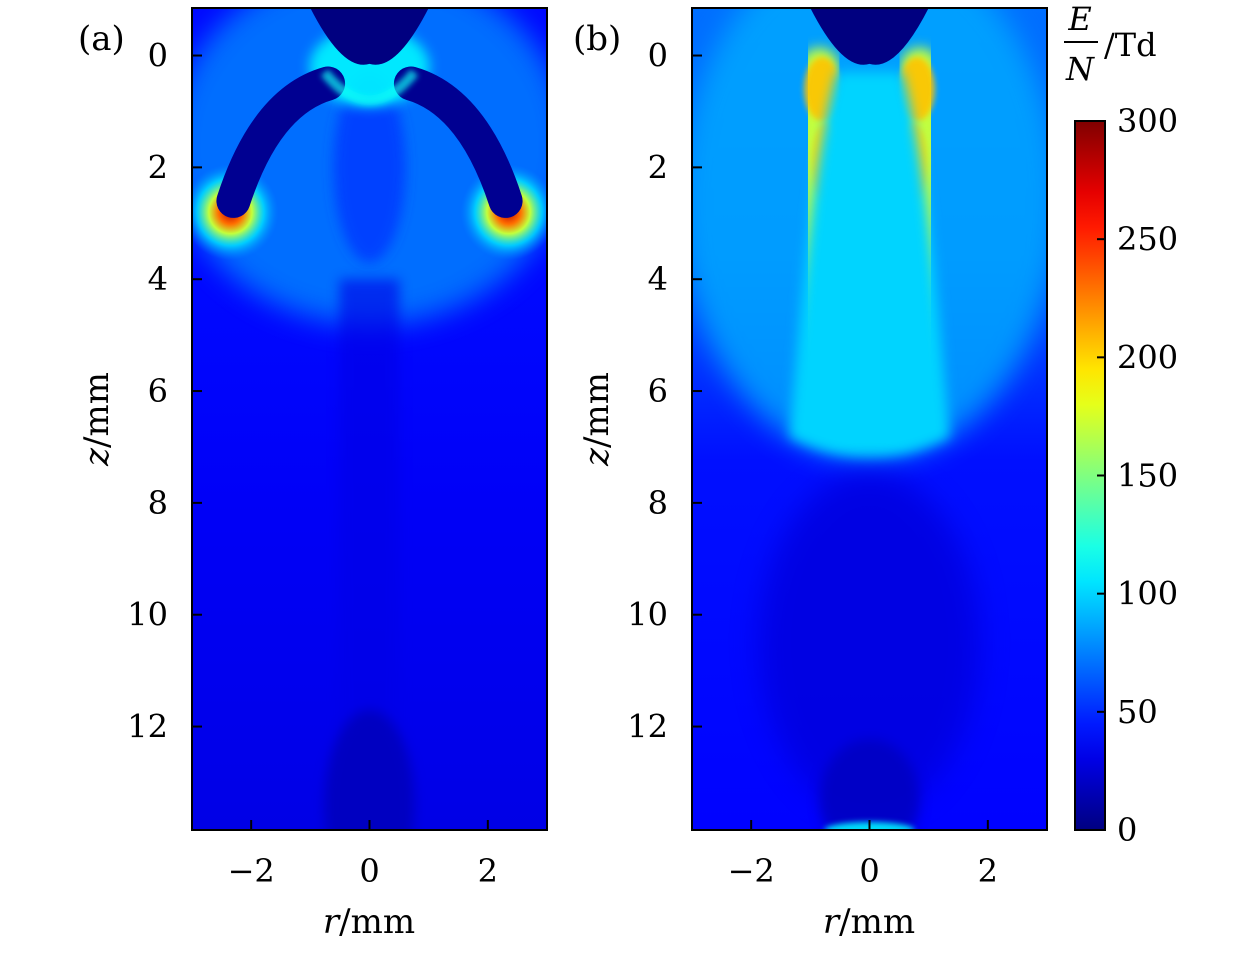  Describe the element at coordinates (369, 922) in the screenshot. I see `x-axis-label-a: r/mm` at that location.